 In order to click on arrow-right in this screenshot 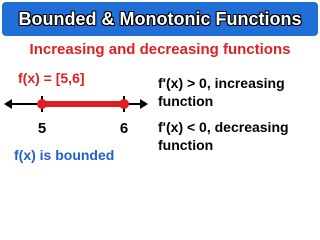, I will do `click(144, 104)`.